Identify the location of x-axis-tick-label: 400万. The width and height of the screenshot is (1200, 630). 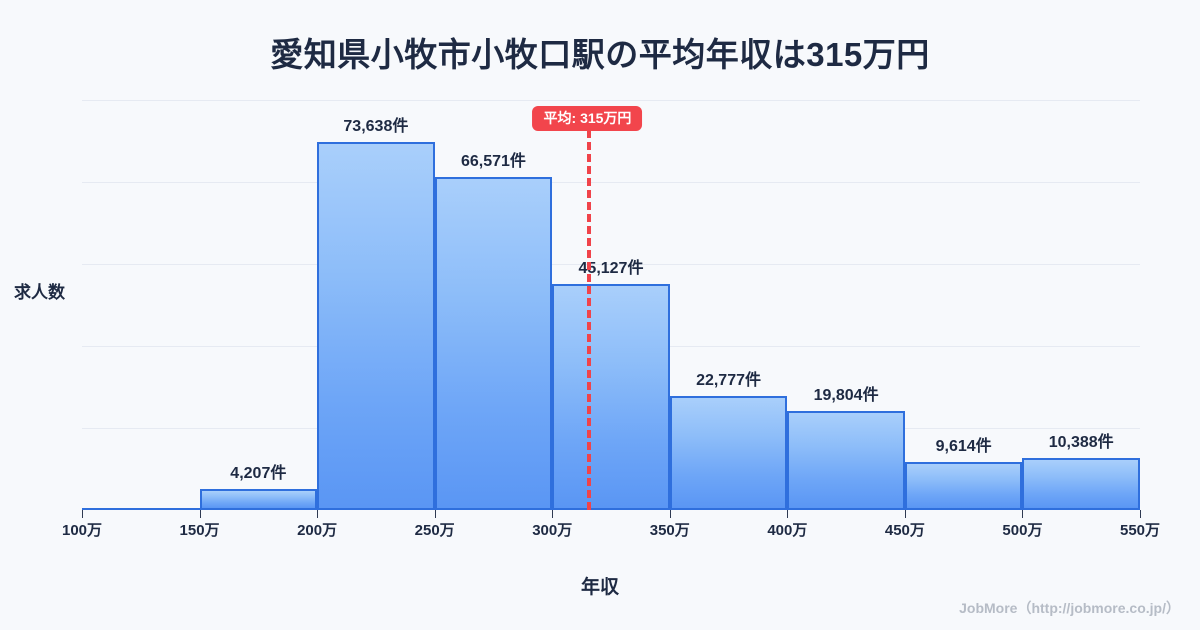
(787, 530).